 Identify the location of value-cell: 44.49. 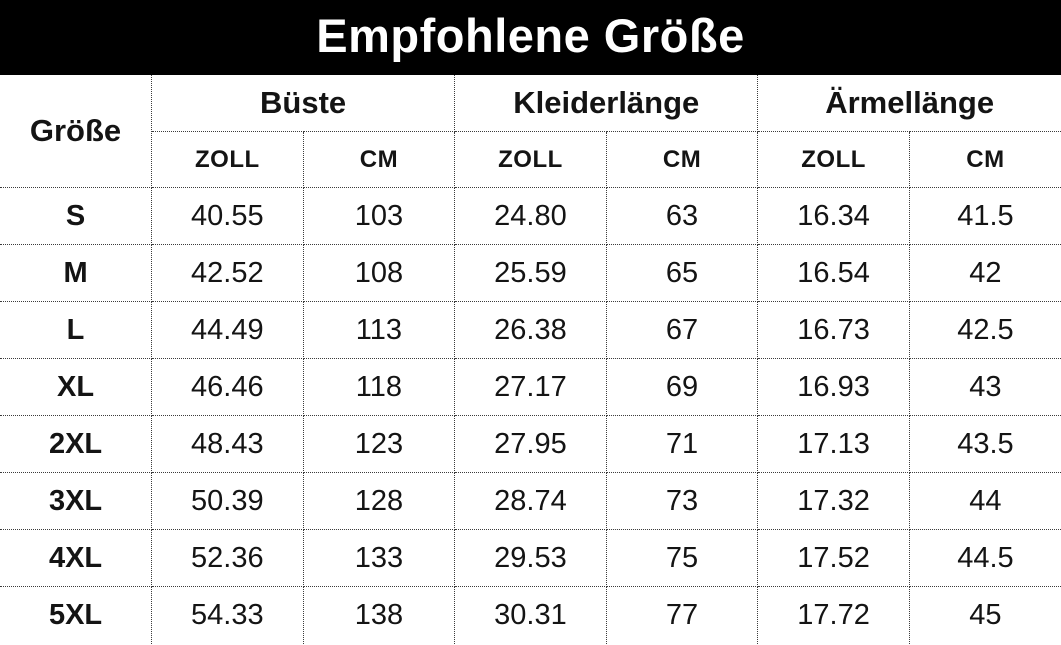
(227, 330).